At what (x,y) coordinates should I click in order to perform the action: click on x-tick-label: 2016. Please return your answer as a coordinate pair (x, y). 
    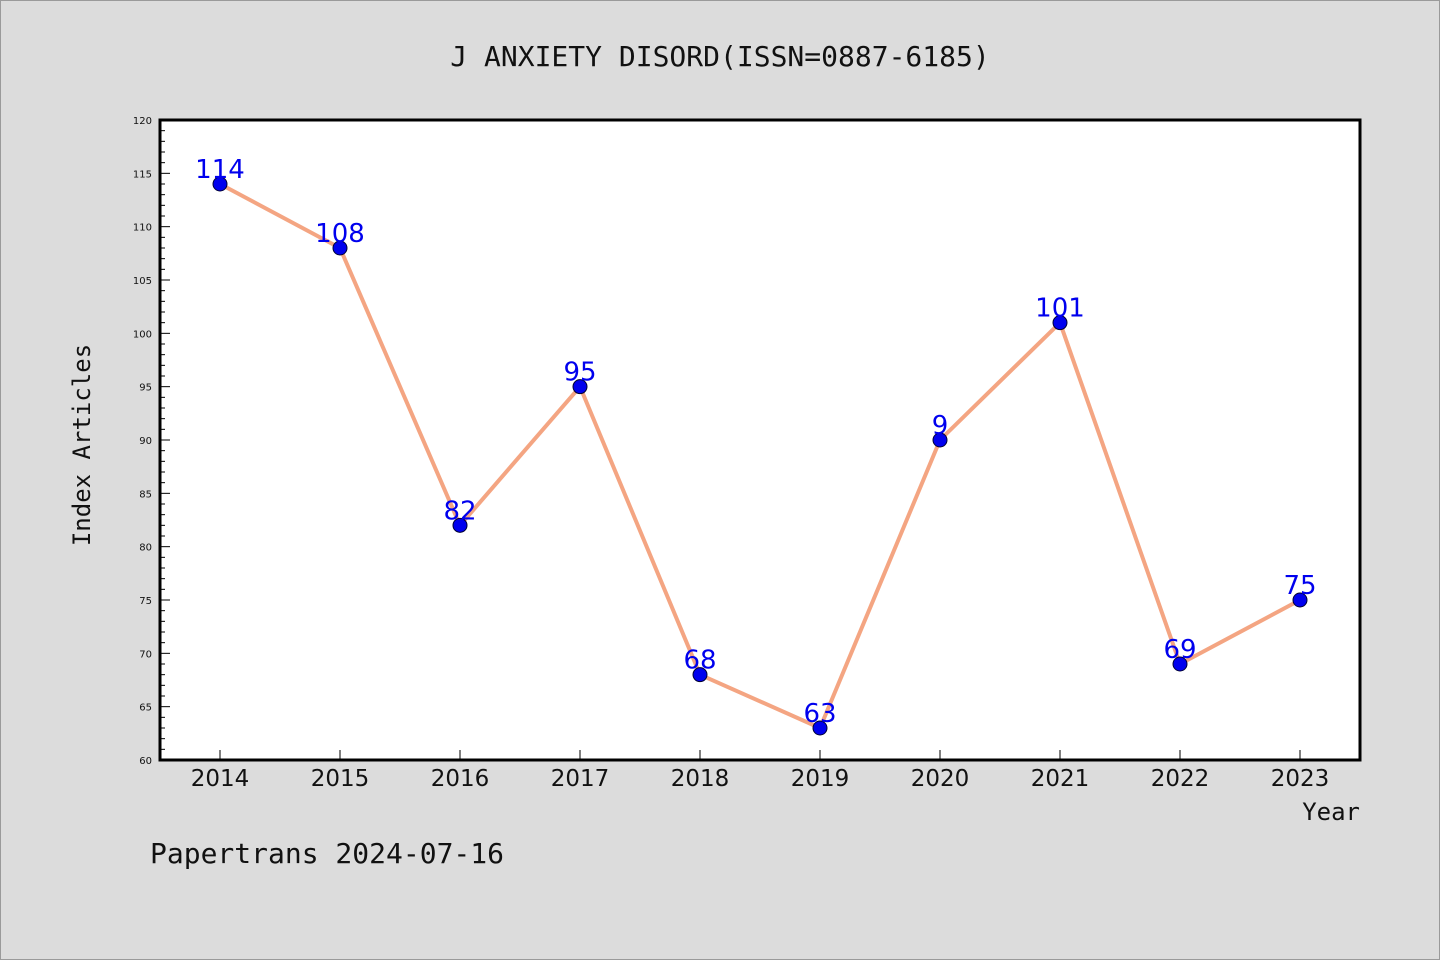
    Looking at the image, I should click on (460, 779).